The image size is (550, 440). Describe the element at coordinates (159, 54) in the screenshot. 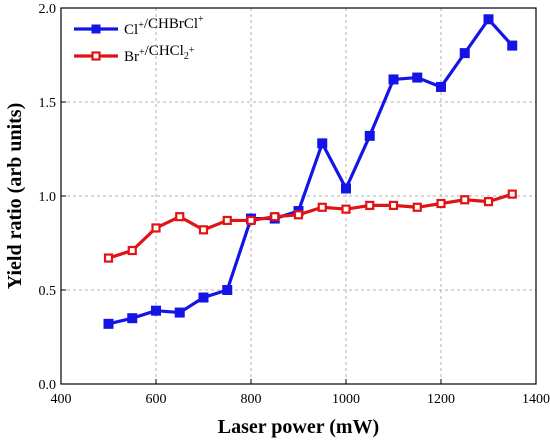

I see `legend-label: Br+/CHCl2+` at that location.